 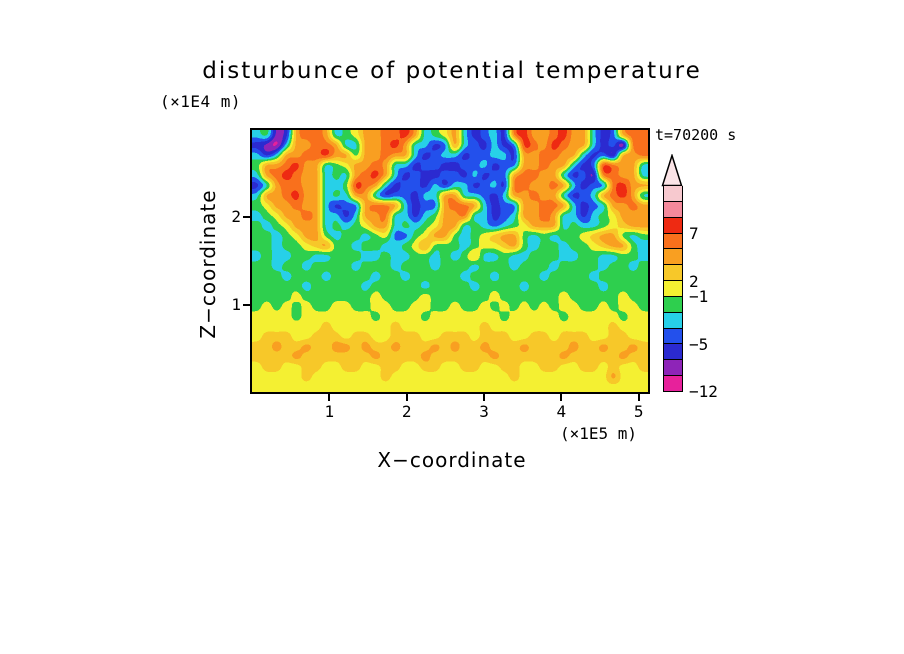 I want to click on colorbar-tick-label: −12, so click(x=703, y=391).